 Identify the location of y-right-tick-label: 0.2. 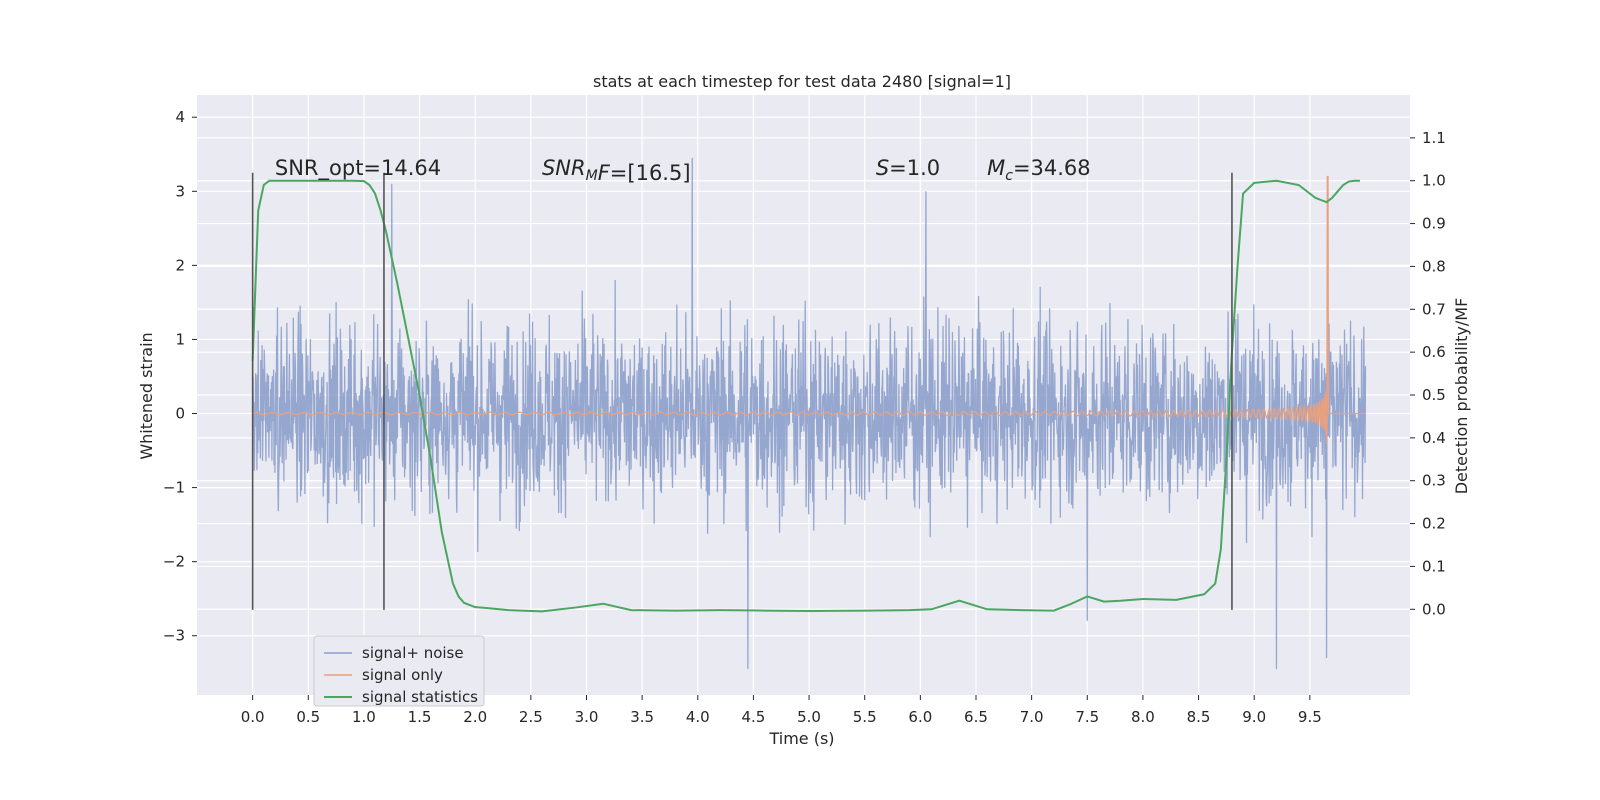
(1434, 524).